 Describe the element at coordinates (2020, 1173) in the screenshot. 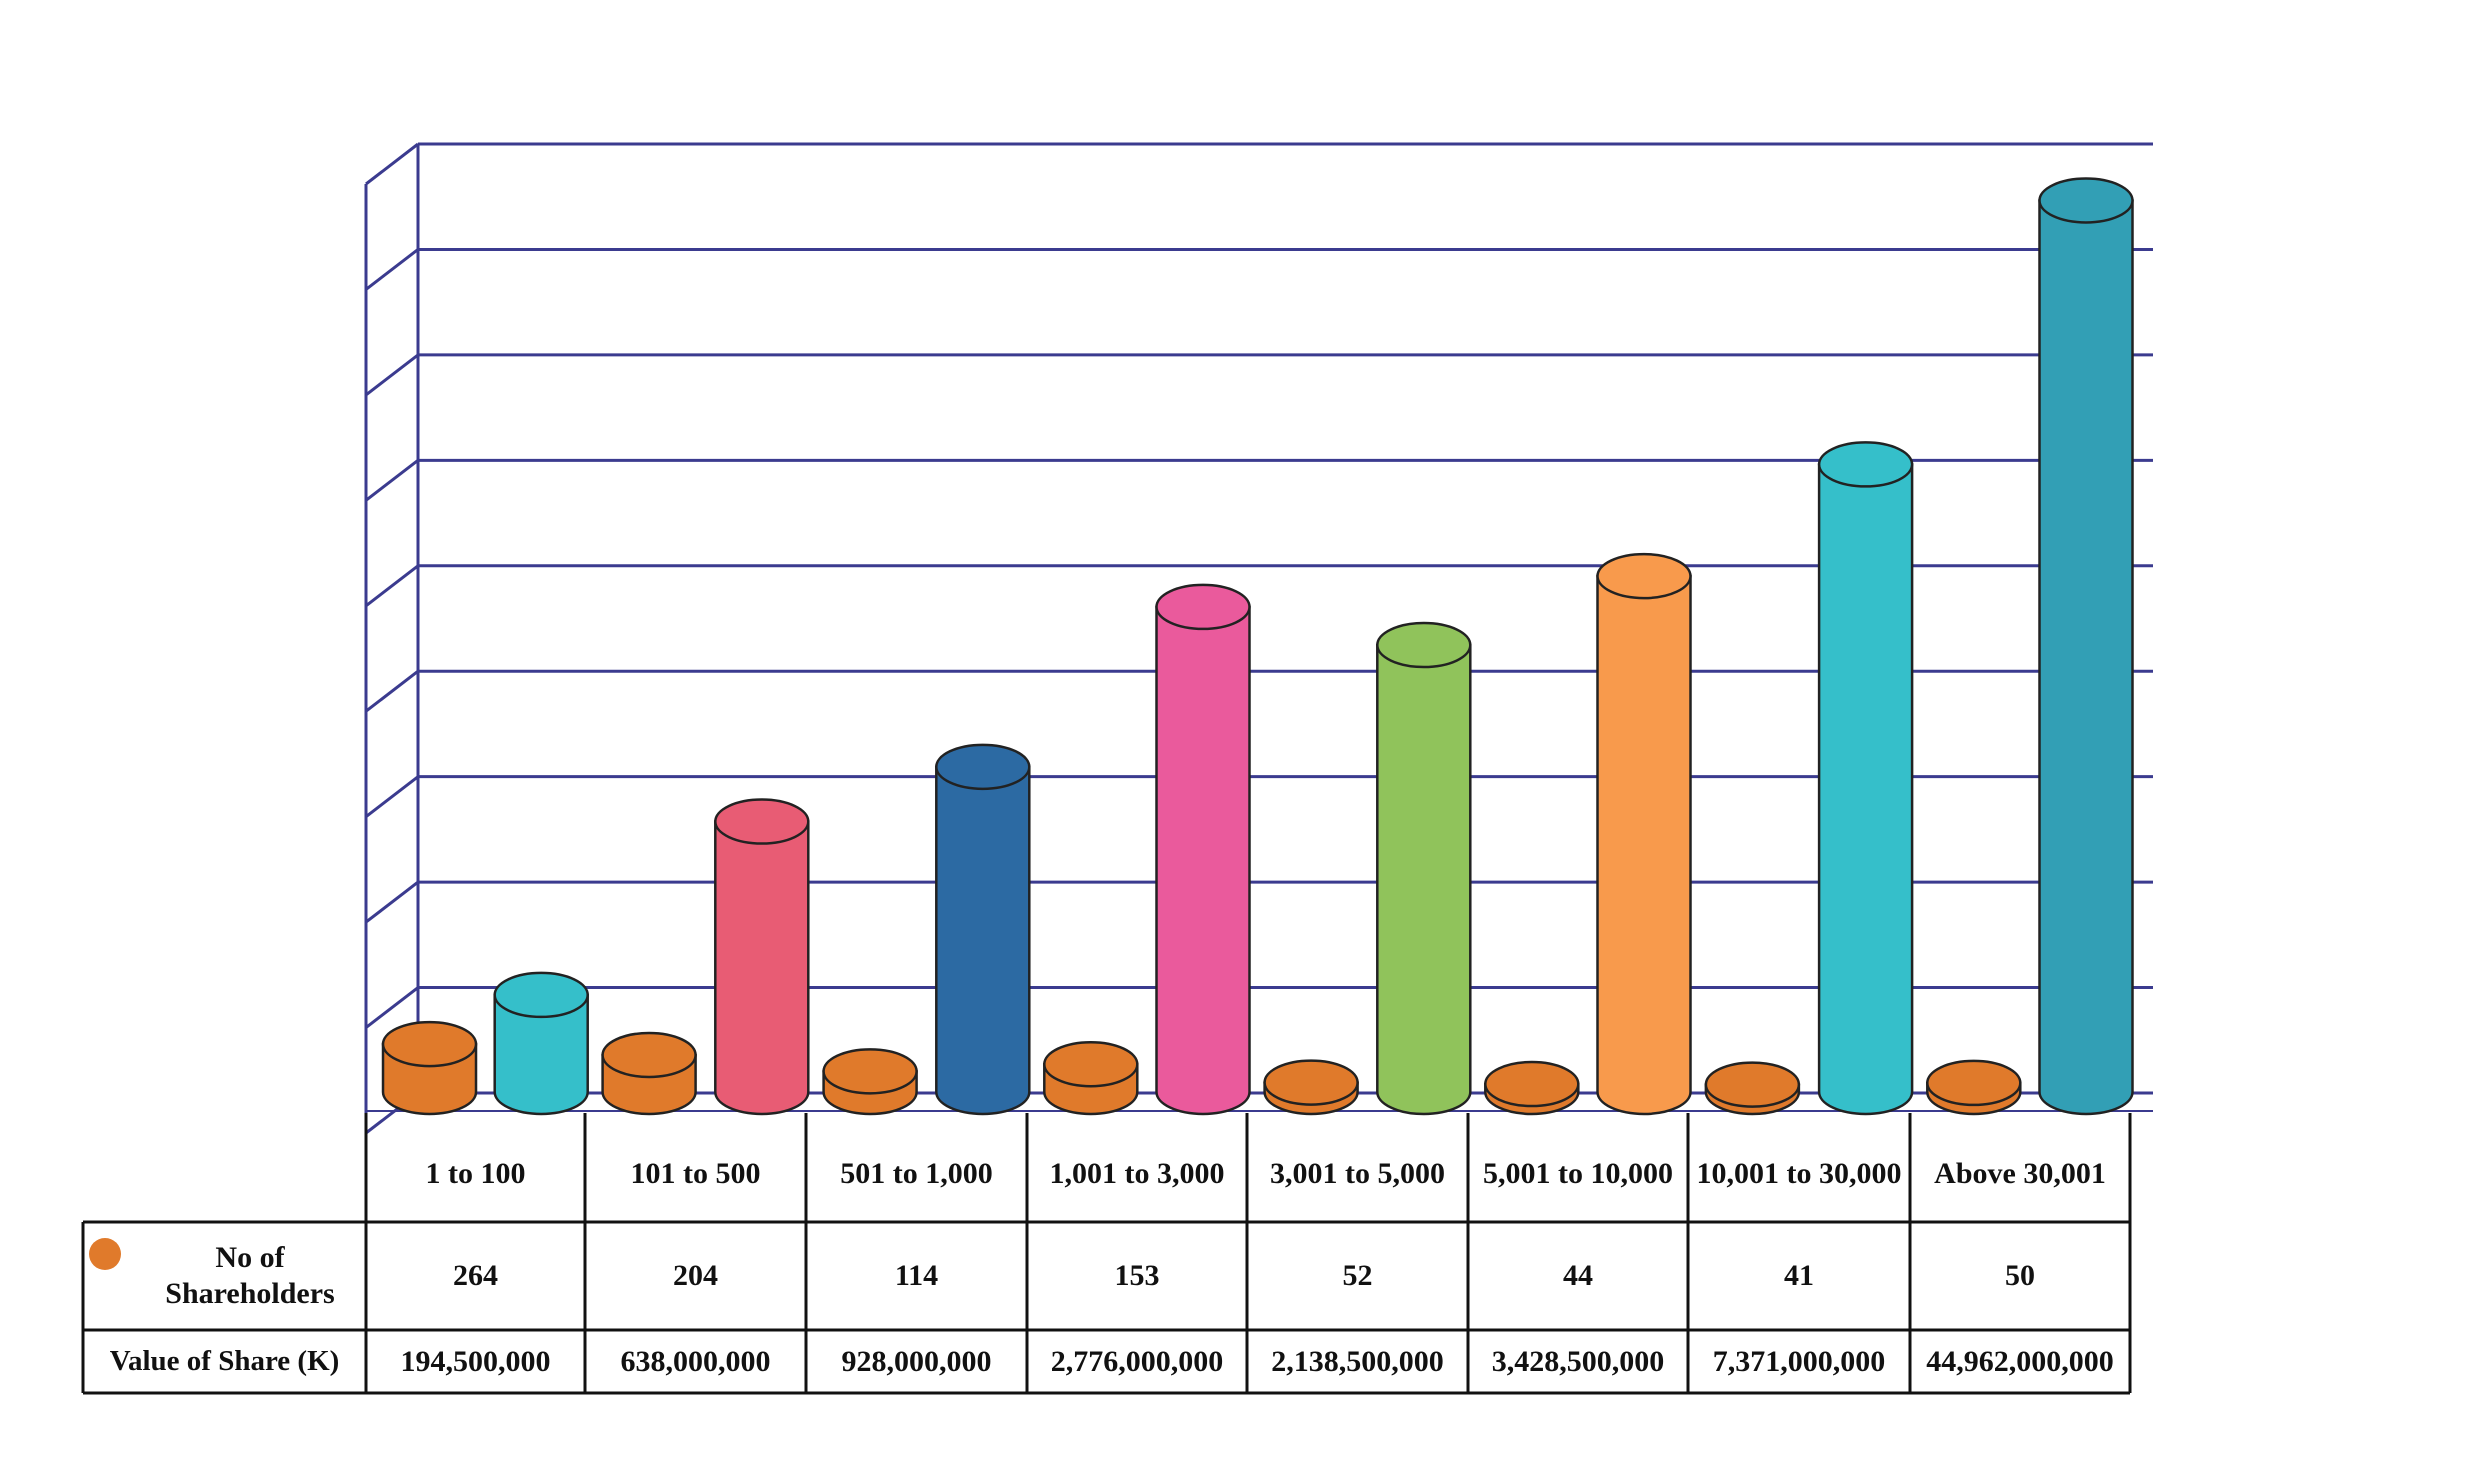

I see `category-label: Above 30,001` at that location.